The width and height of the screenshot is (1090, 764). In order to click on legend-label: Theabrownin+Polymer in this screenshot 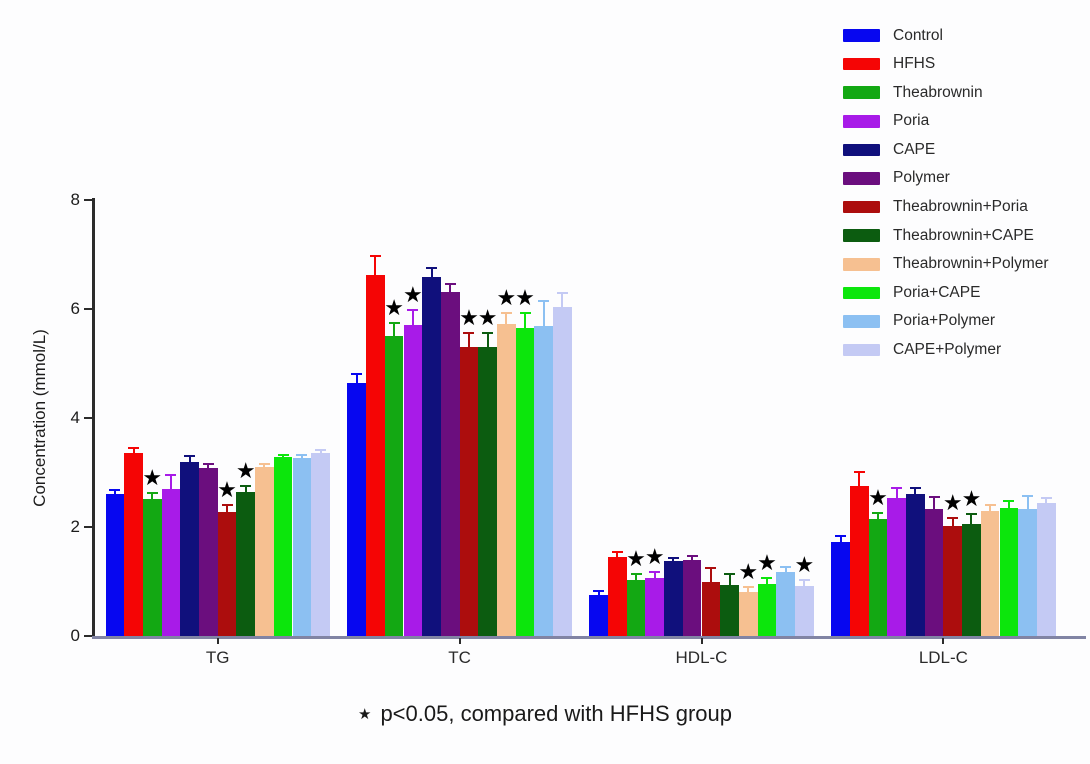, I will do `click(971, 264)`.